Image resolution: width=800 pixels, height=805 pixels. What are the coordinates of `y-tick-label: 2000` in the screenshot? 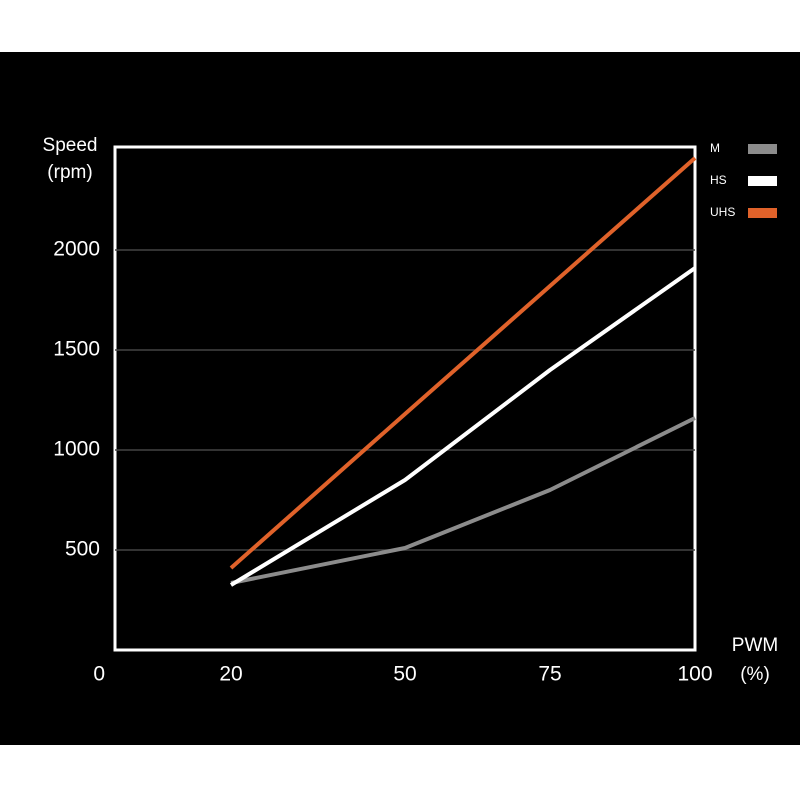 It's located at (76, 249).